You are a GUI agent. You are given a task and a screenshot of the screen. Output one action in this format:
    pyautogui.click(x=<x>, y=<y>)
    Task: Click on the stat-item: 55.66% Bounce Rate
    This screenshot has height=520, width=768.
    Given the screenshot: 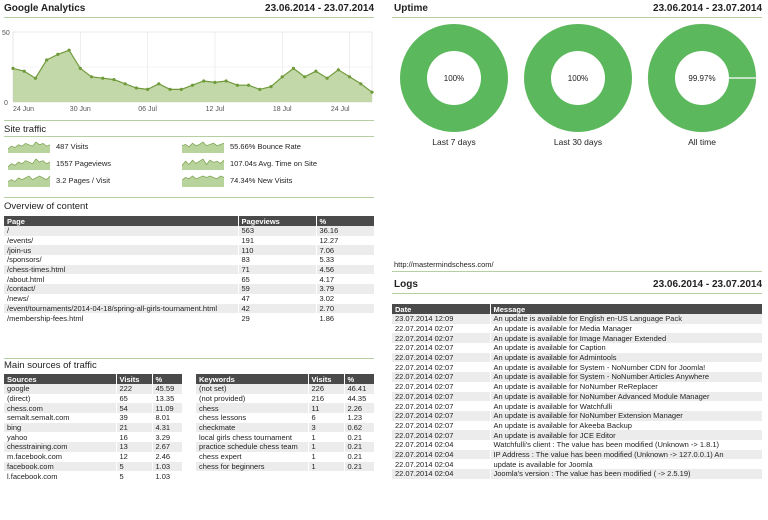 What is the action you would take?
    pyautogui.click(x=277, y=146)
    